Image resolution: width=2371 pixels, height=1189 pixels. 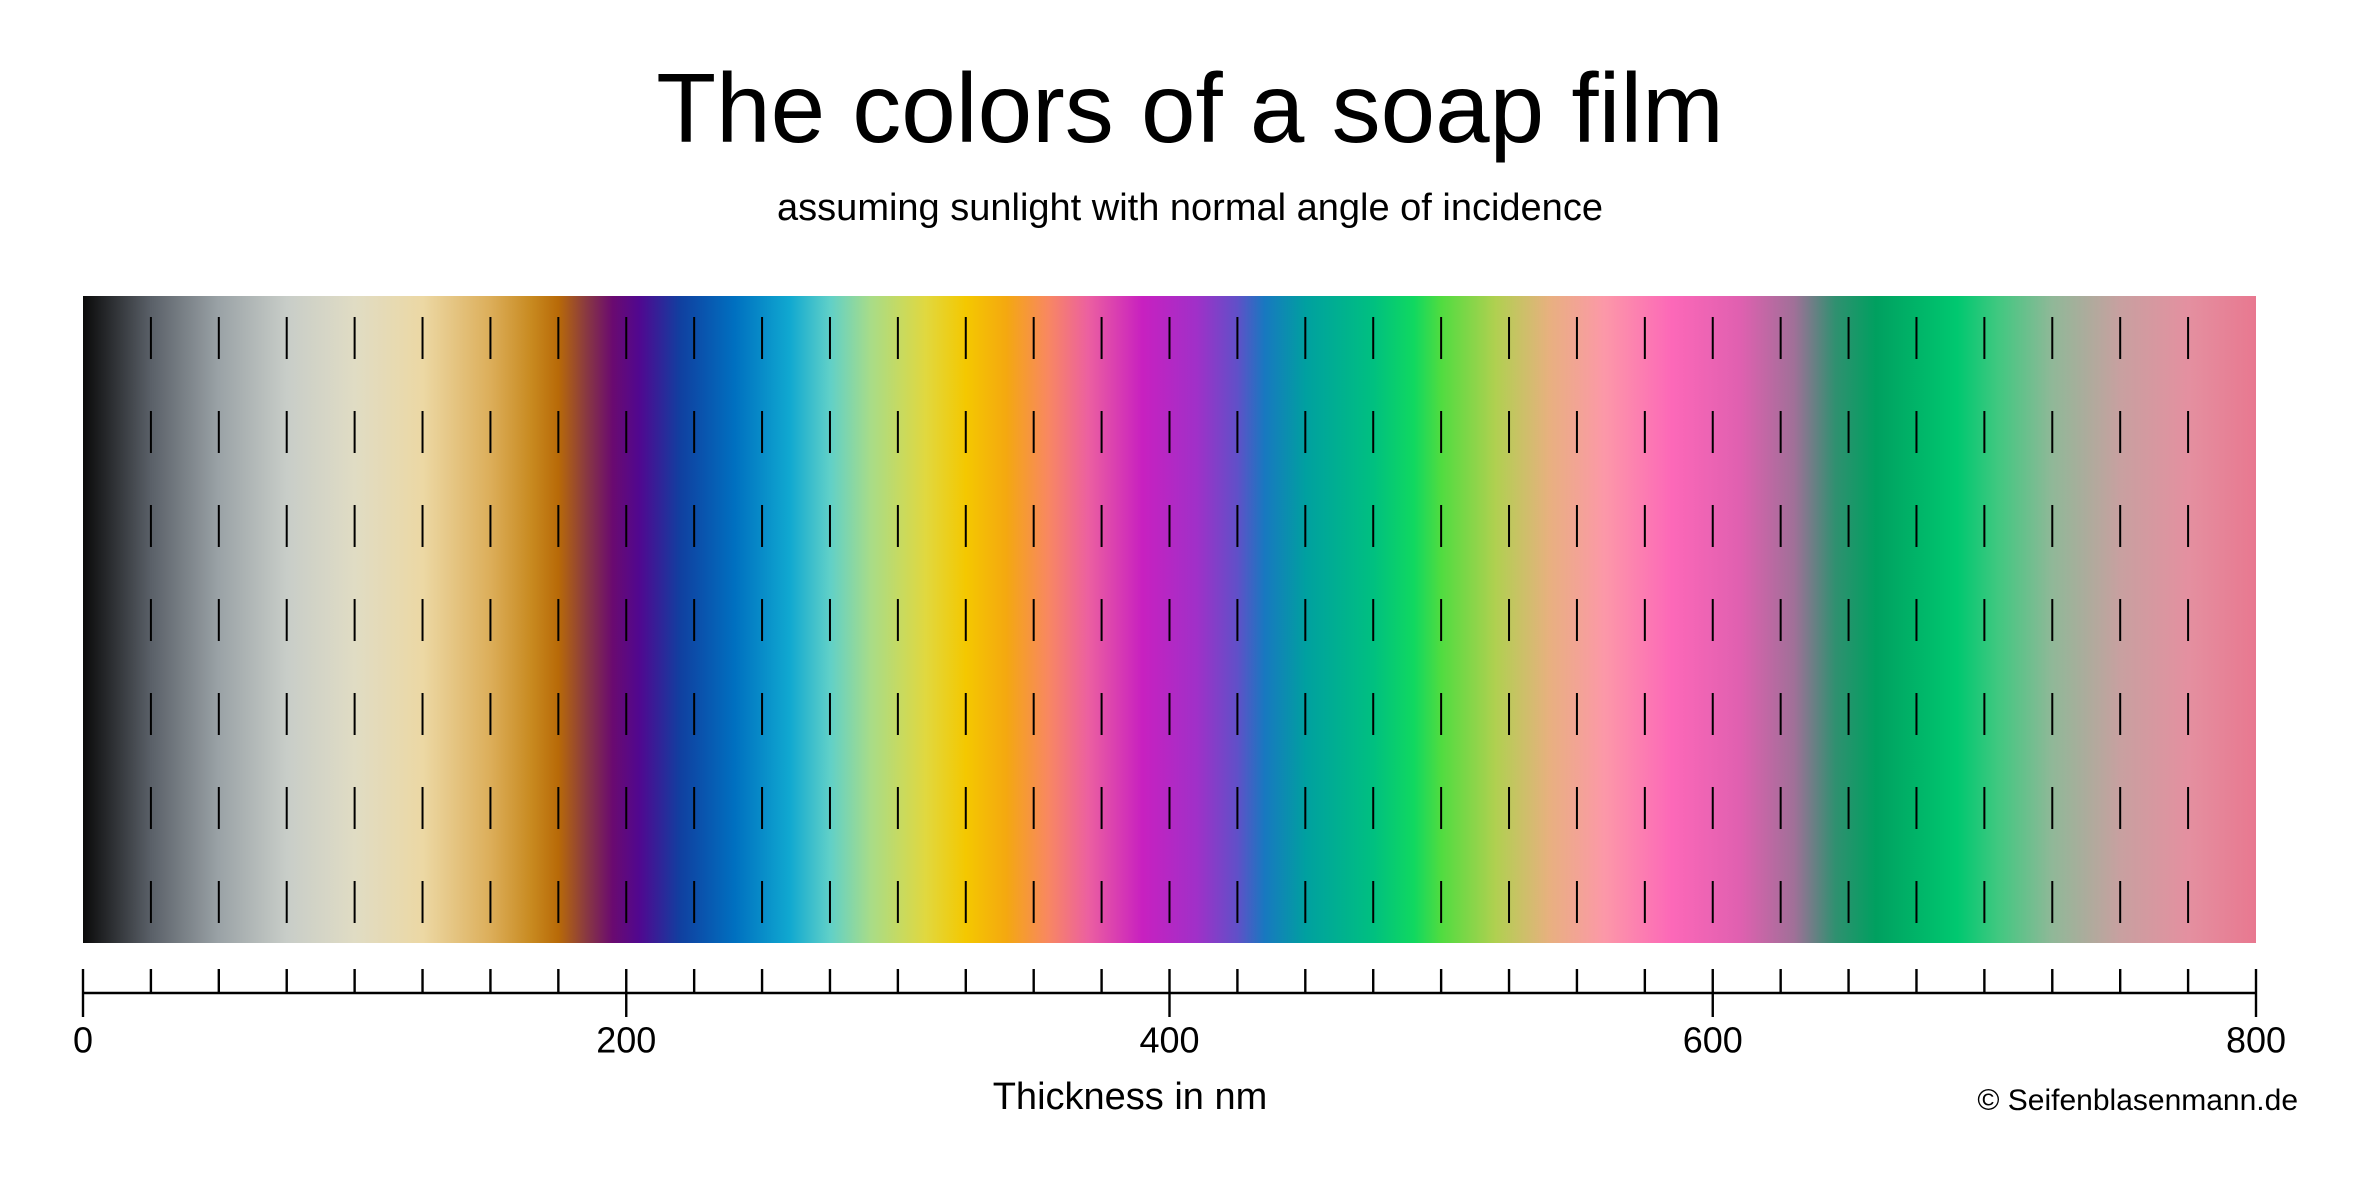 What do you see at coordinates (2256, 1040) in the screenshot?
I see `x-tick-label: 800` at bounding box center [2256, 1040].